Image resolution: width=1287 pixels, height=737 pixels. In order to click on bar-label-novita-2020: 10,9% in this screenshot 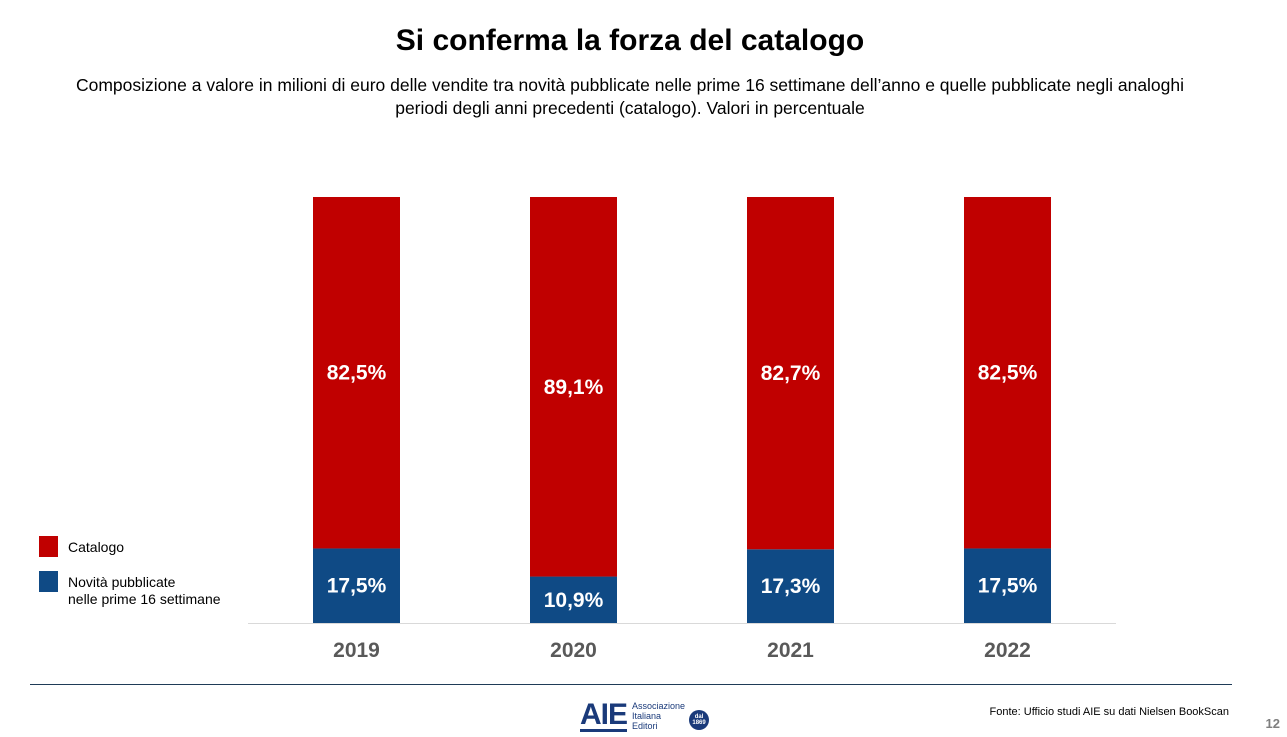, I will do `click(574, 600)`.